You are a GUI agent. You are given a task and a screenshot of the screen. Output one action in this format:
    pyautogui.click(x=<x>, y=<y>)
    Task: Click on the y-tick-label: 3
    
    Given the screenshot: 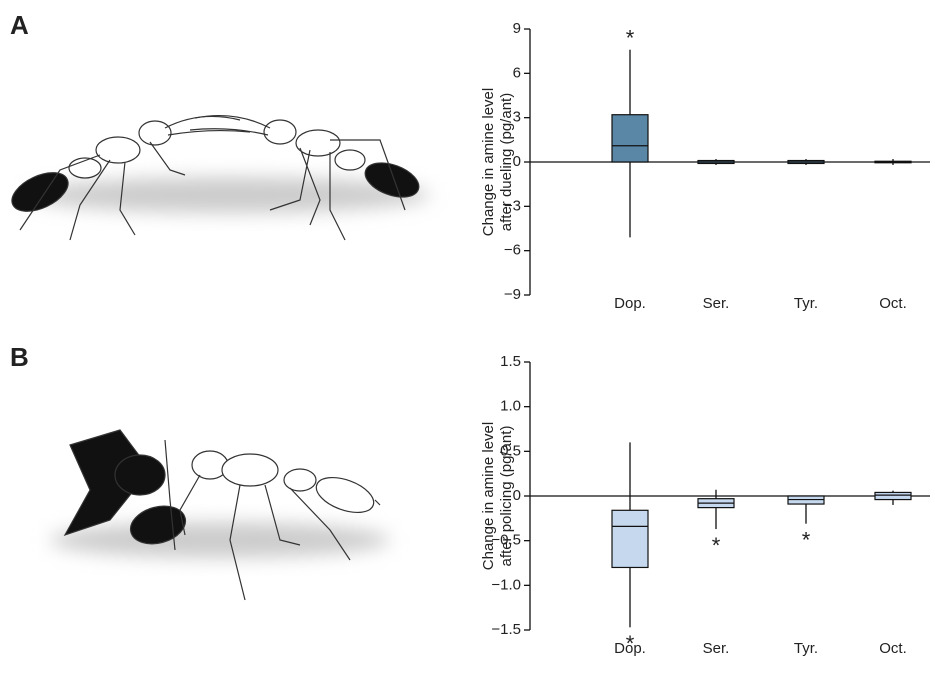 What is the action you would take?
    pyautogui.click(x=517, y=117)
    